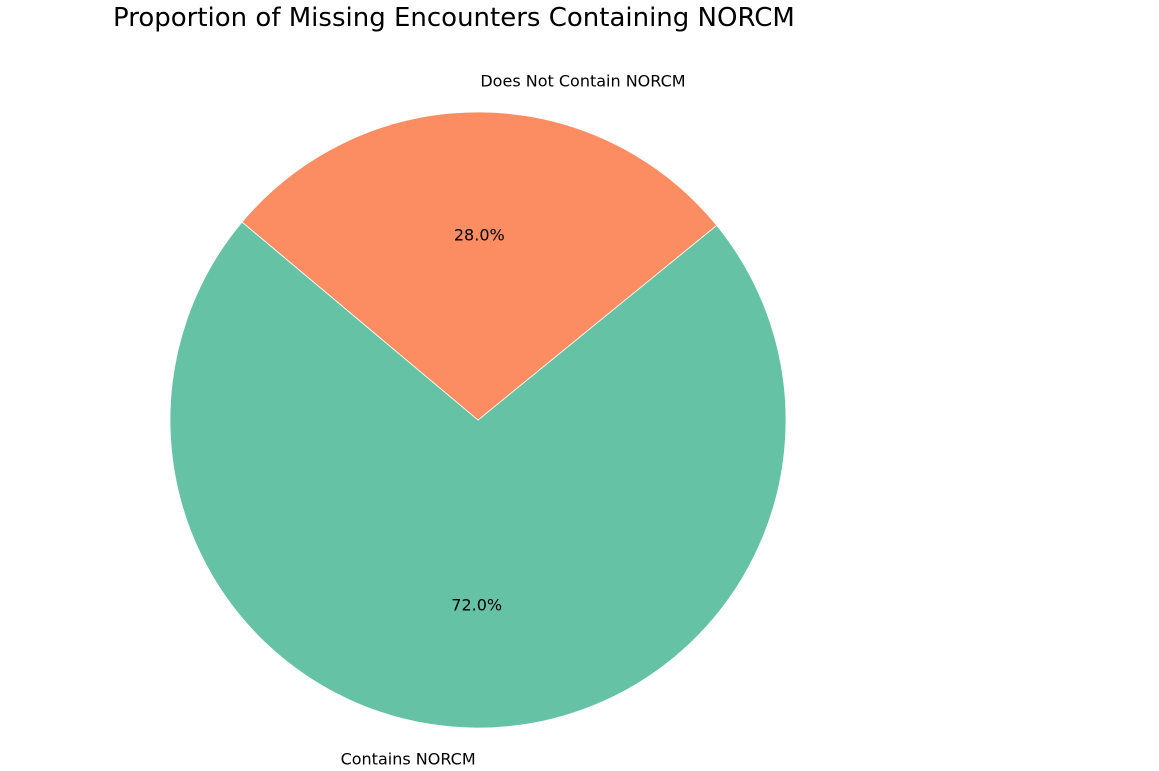 This screenshot has height=771, width=1159. What do you see at coordinates (582, 81) in the screenshot?
I see `slice-label-does-not-contain-norcm: Does Not Contain NORCM` at bounding box center [582, 81].